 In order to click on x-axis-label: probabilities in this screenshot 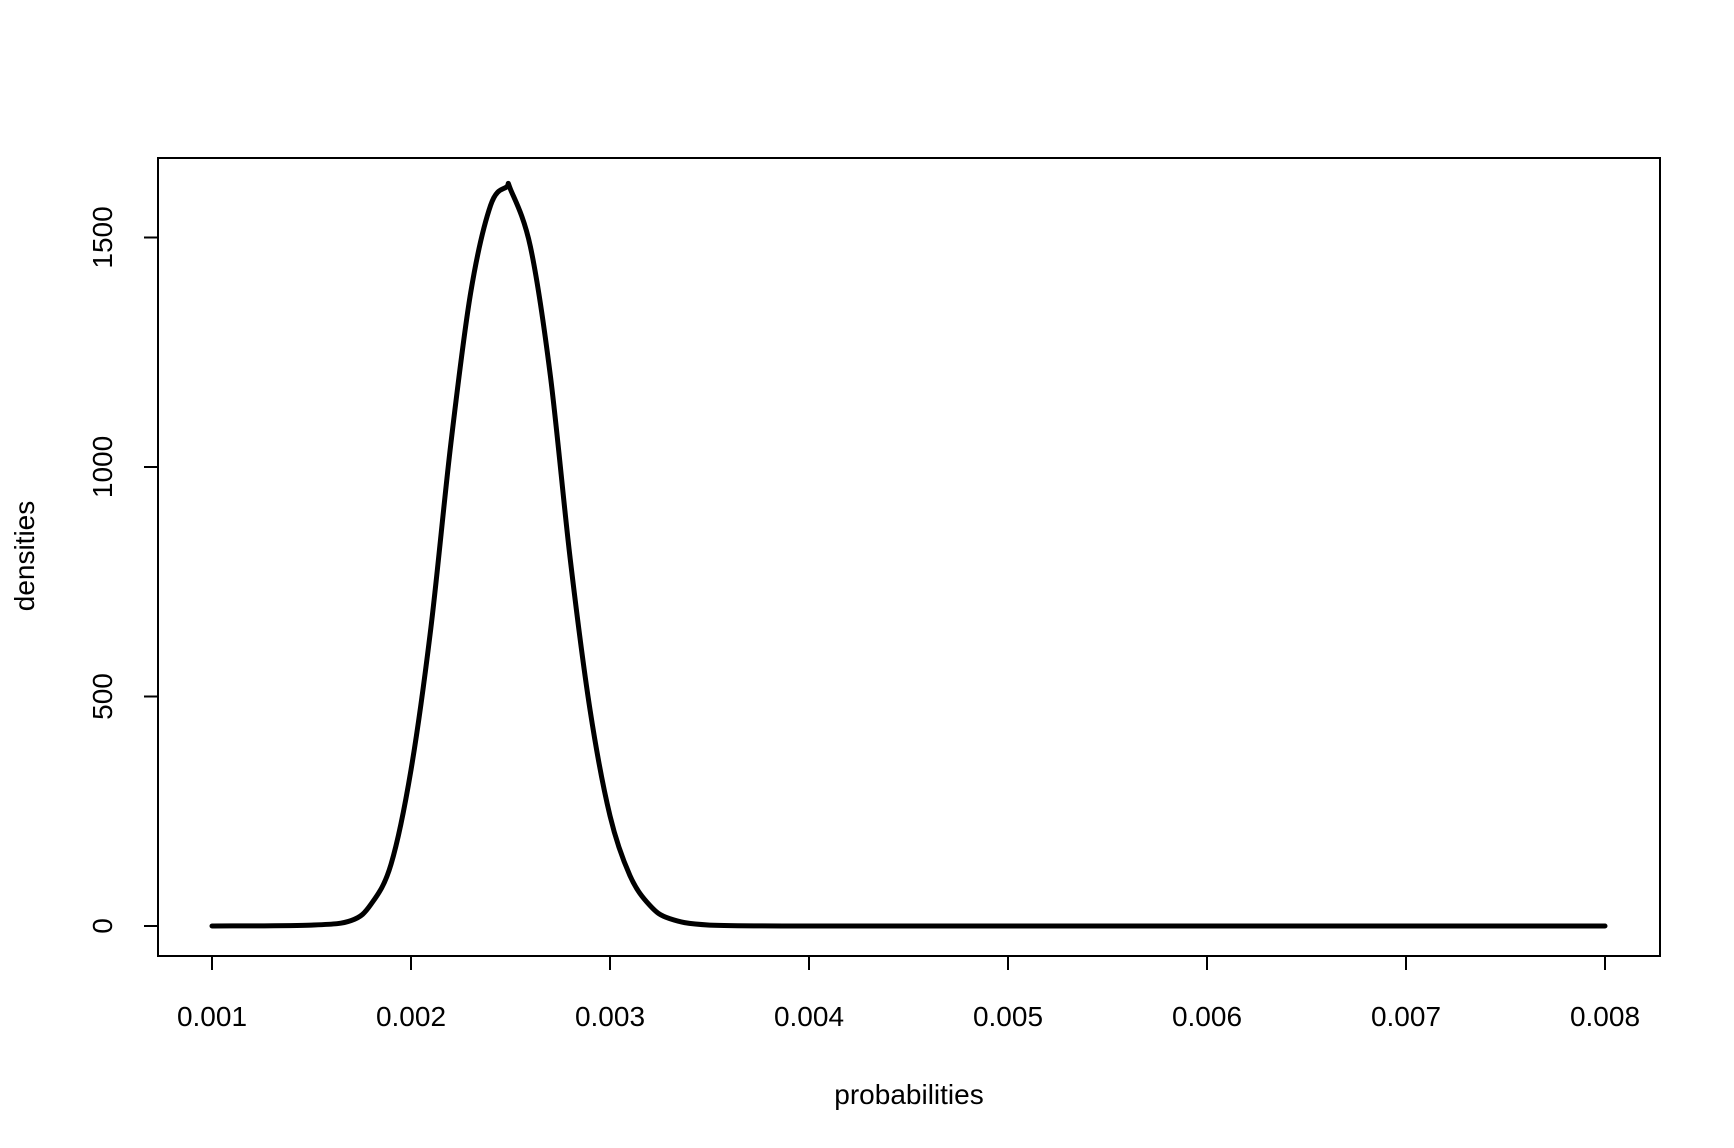, I will do `click(908, 1094)`.